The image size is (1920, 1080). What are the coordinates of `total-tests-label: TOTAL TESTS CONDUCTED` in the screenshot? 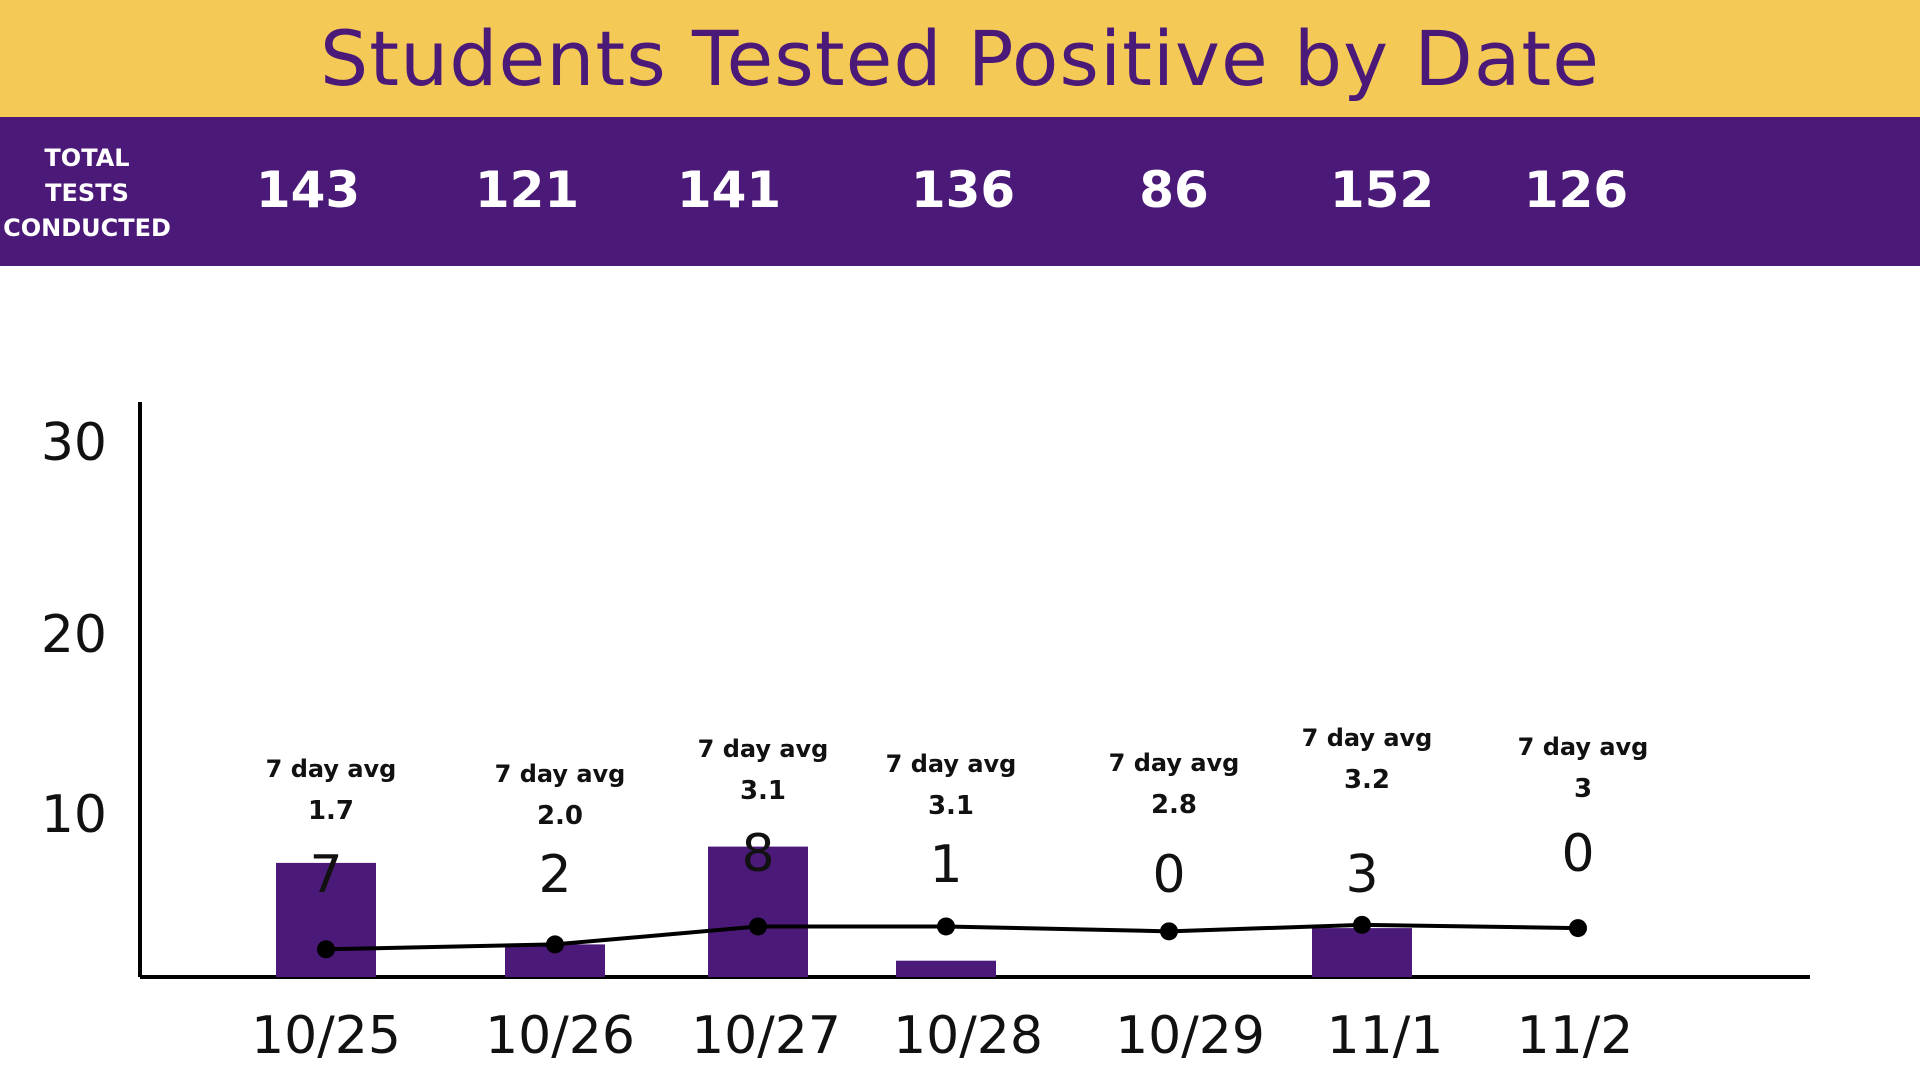 It's located at (87, 193).